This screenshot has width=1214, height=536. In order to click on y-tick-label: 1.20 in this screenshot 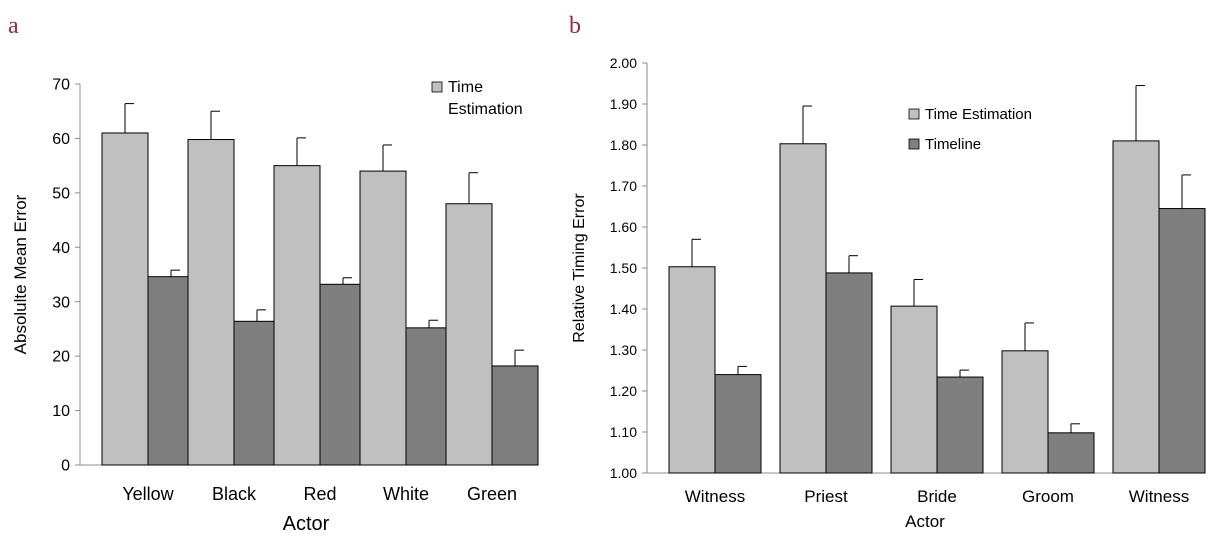, I will do `click(623, 391)`.